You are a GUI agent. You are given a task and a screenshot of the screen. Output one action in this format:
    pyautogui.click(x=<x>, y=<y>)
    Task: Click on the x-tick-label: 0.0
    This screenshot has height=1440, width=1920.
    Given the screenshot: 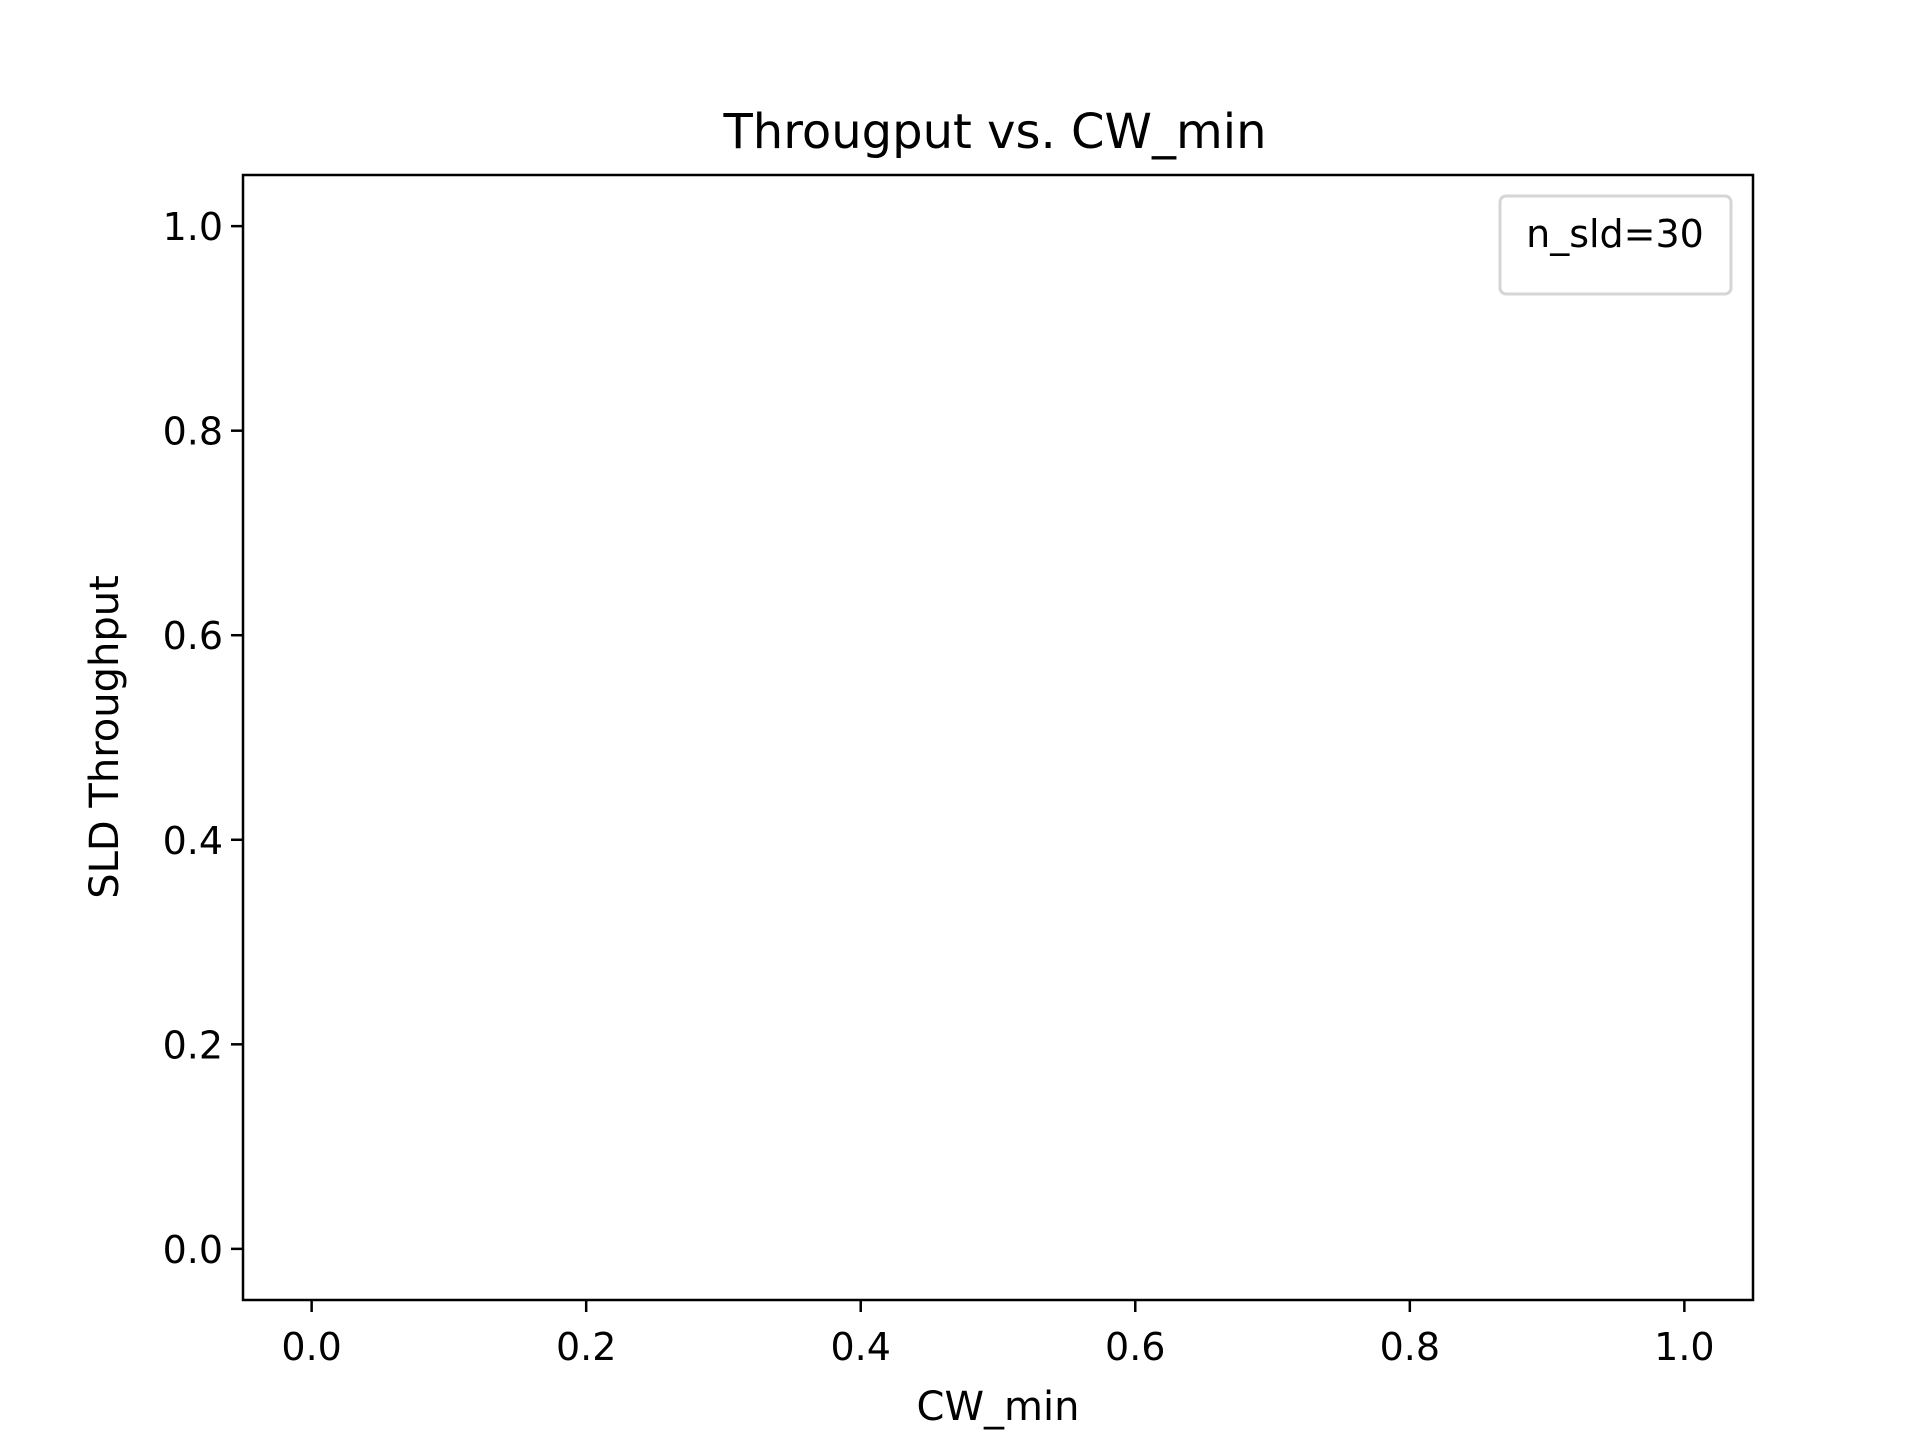 What is the action you would take?
    pyautogui.click(x=311, y=1347)
    